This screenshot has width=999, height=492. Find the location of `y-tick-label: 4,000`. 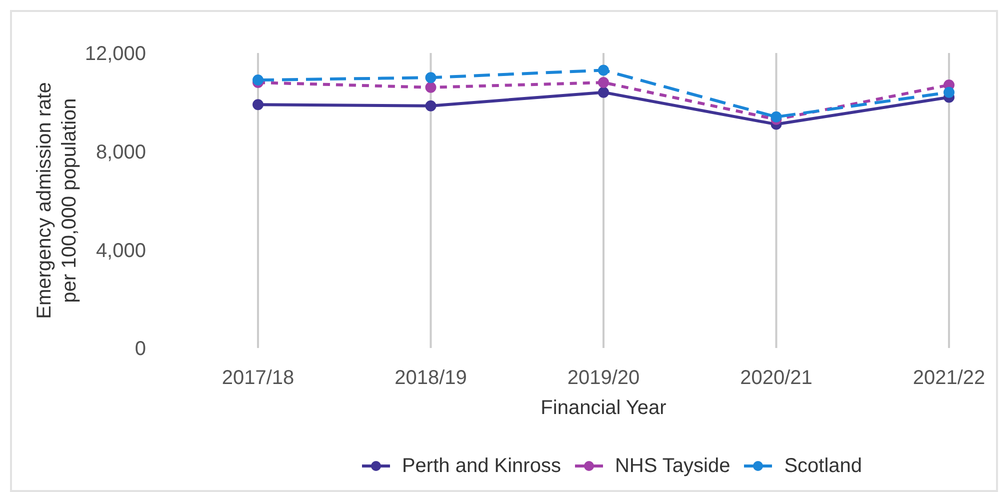

y-tick-label: 4,000 is located at coordinates (121, 251).